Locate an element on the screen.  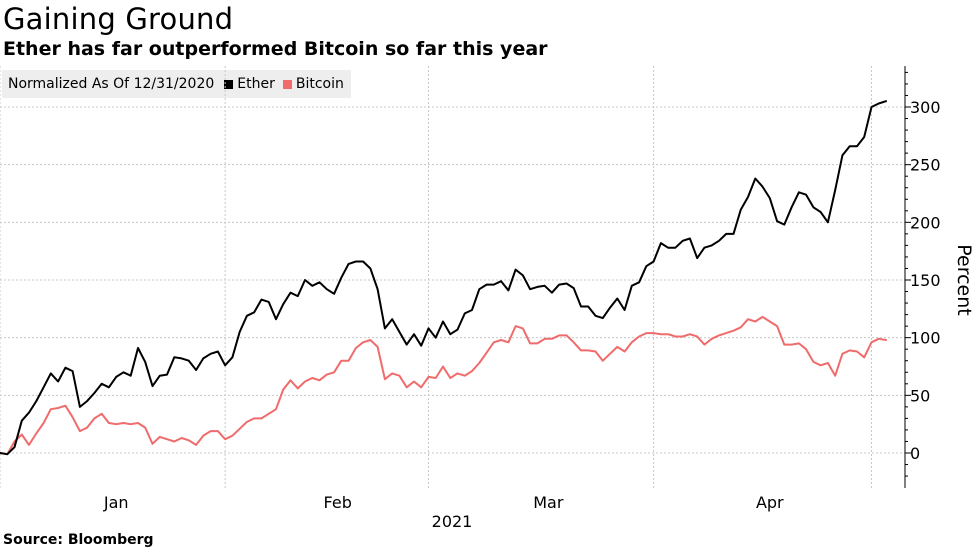
legend-swatch-ether is located at coordinates (229, 84).